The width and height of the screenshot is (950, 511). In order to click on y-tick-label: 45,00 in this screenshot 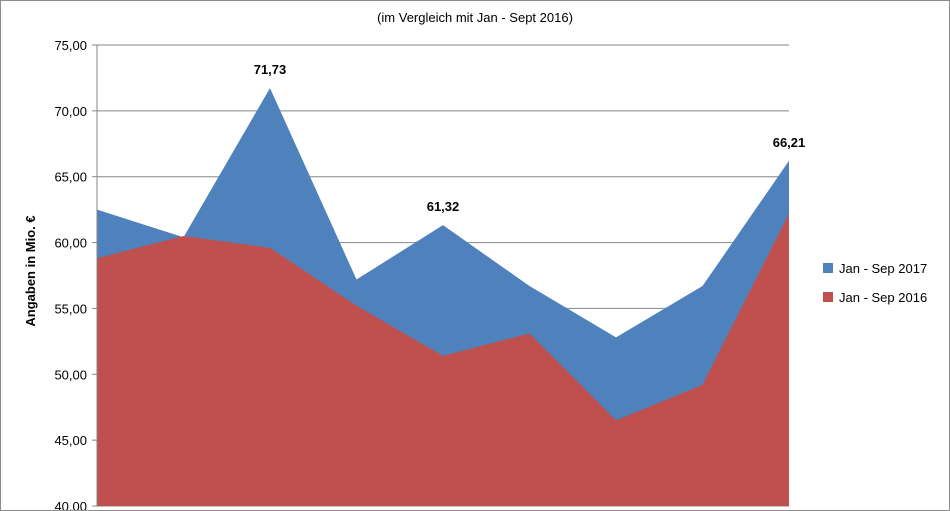, I will do `click(70, 440)`.